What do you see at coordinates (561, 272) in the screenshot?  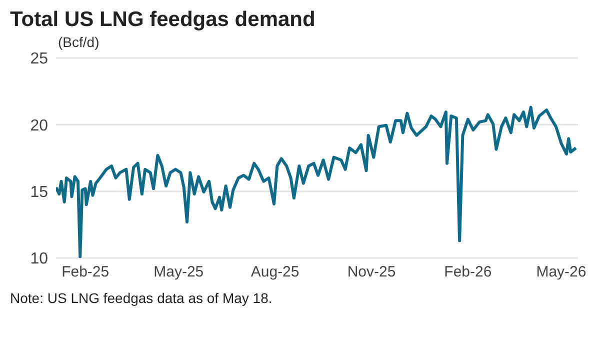 I see `x-tick-label: May-26` at bounding box center [561, 272].